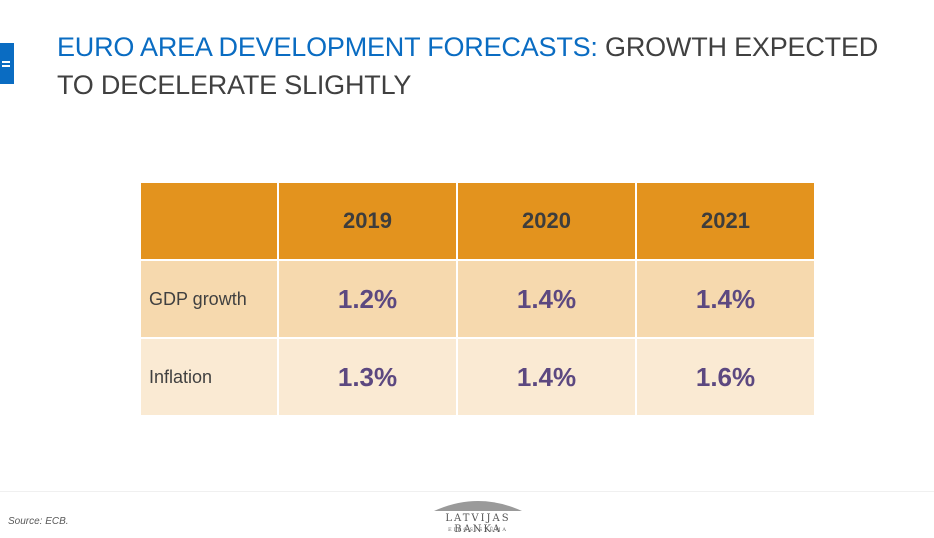 The height and width of the screenshot is (538, 934). Describe the element at coordinates (478, 530) in the screenshot. I see `logo-subtitle: EIROSISTĒMA` at that location.